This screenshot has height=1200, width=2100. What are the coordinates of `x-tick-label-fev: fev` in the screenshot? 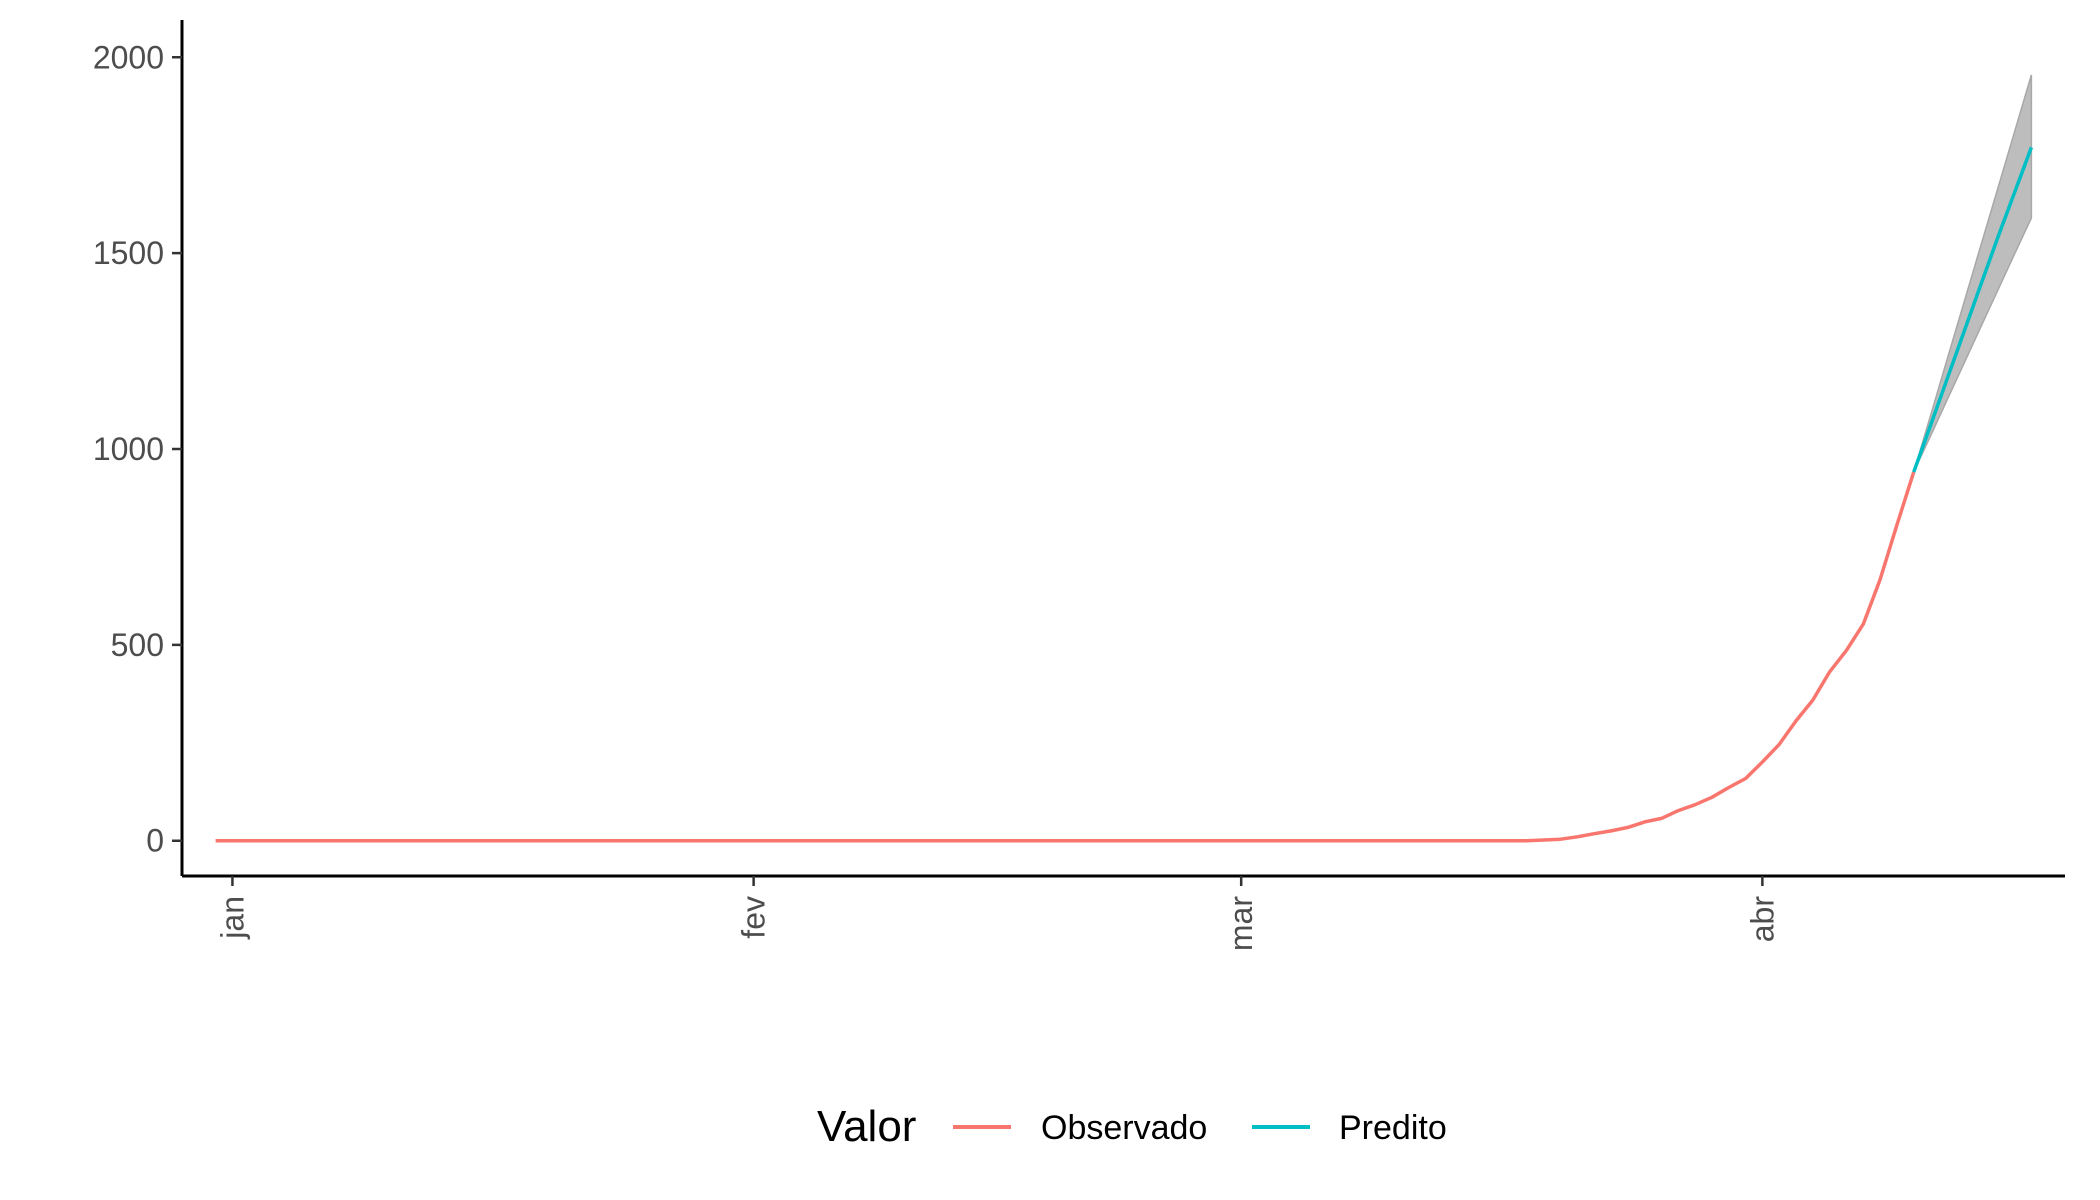 It's located at (754, 917).